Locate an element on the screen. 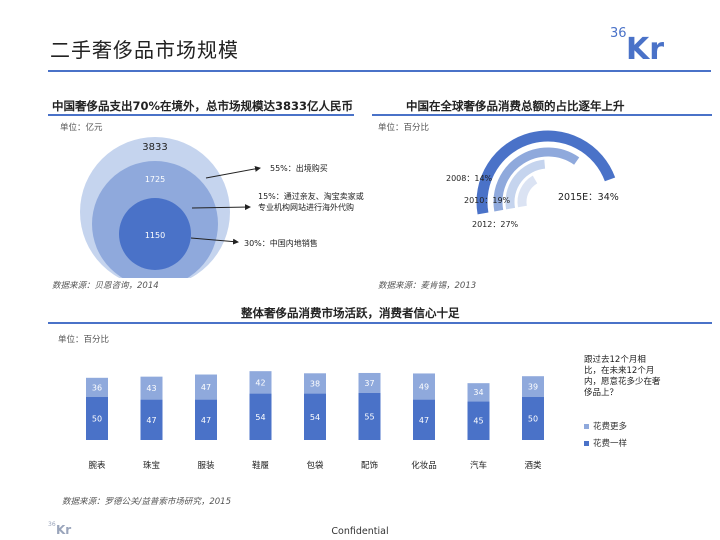  radial-arc-2012 is located at coordinates (536, 179).